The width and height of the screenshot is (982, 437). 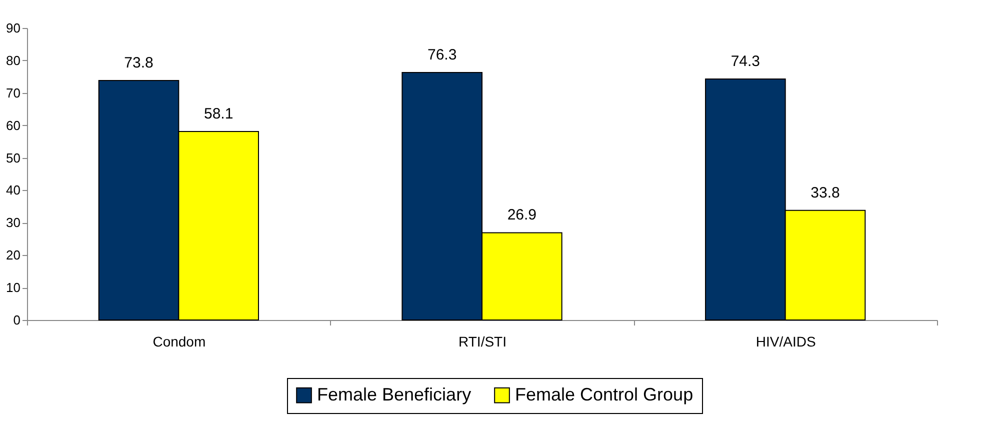 I want to click on y-tick-label: 50, so click(x=13, y=158).